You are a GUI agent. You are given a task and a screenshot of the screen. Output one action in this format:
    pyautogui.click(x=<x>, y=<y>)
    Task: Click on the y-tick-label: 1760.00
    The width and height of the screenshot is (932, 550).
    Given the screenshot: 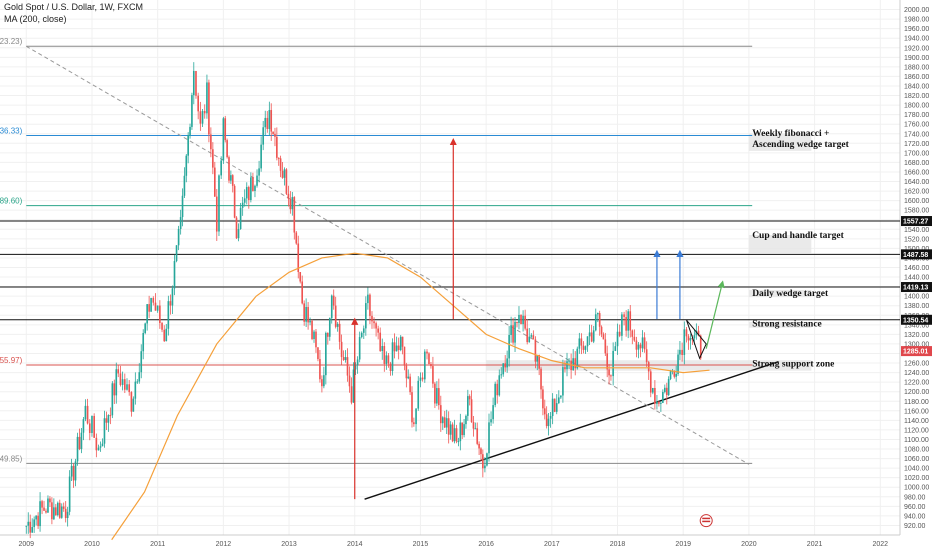 What is the action you would take?
    pyautogui.click(x=916, y=125)
    